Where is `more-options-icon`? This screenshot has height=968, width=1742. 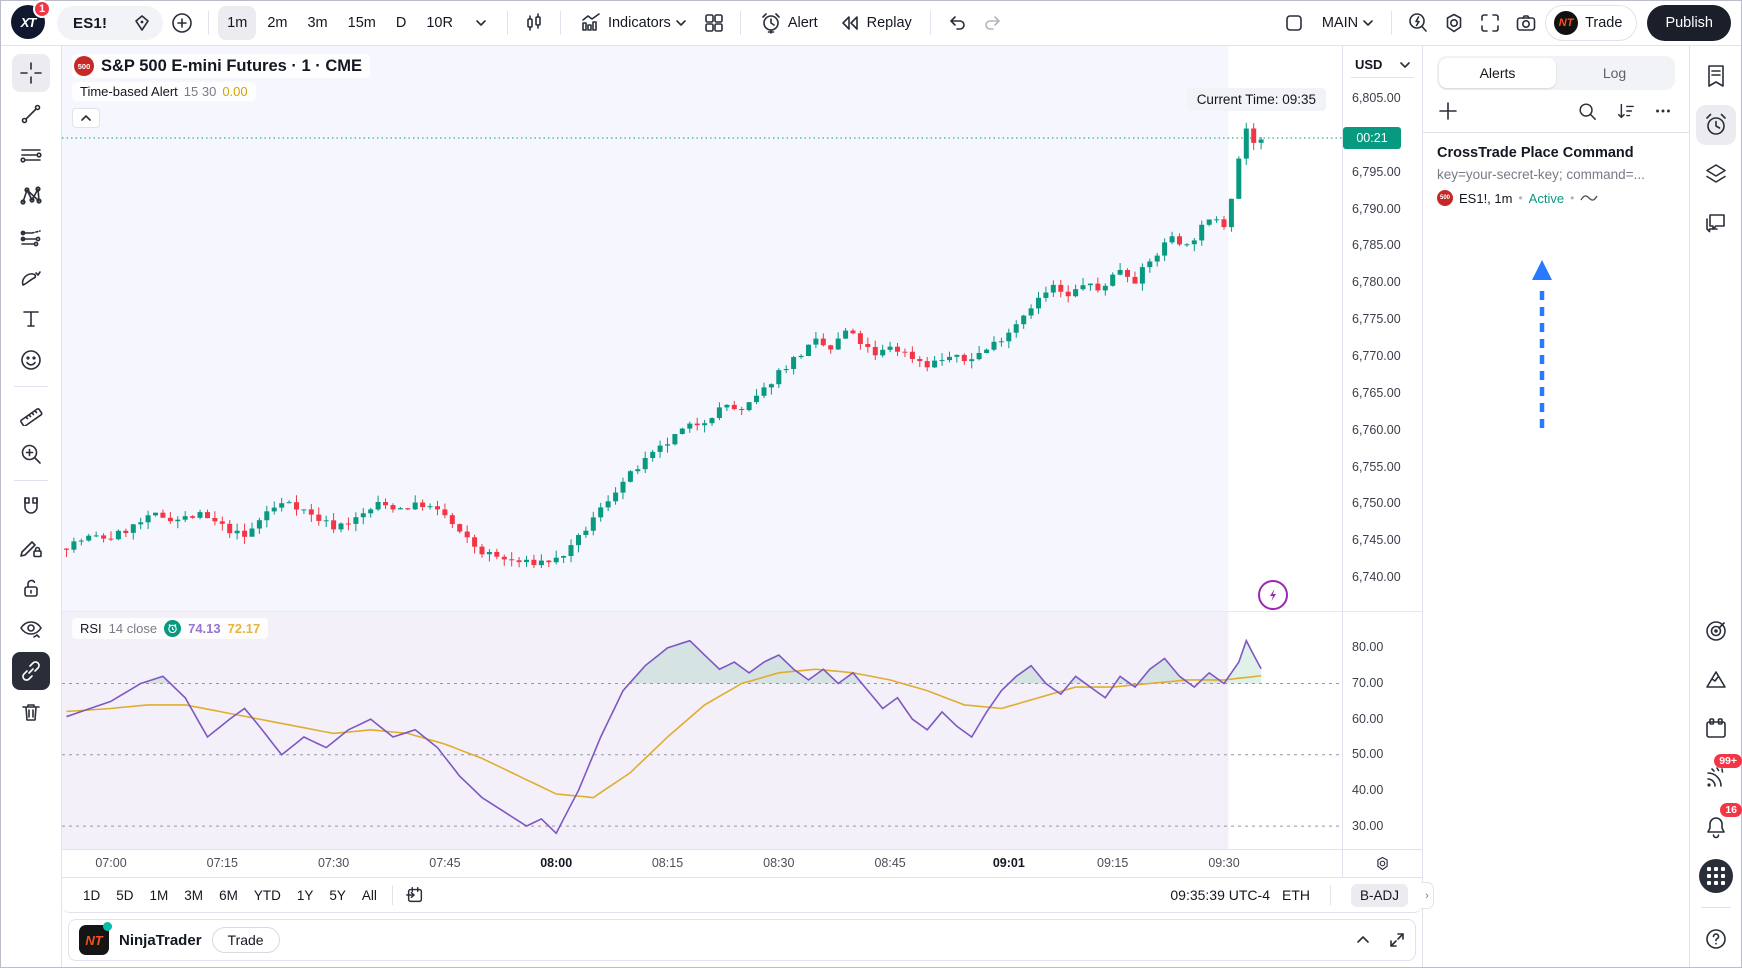 more-options-icon is located at coordinates (1663, 111).